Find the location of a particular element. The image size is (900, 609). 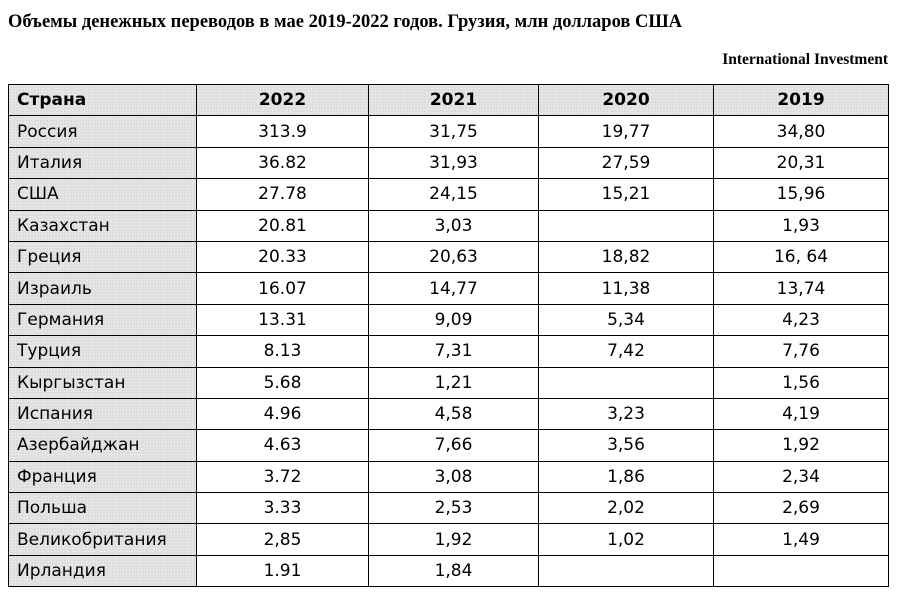

table-row: Турция 8.13 7,31 7,42 7,76 is located at coordinates (448, 351).